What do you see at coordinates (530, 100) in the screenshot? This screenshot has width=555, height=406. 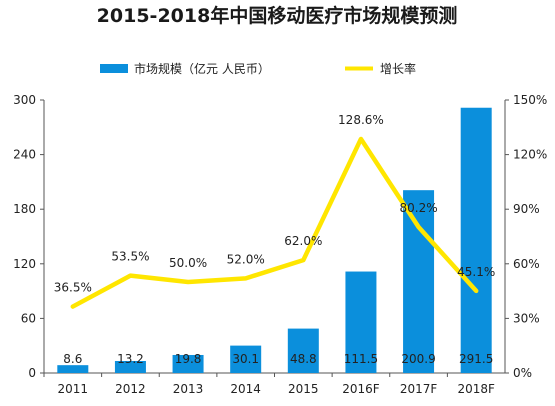 I see `y-right-tick-label: 150%` at bounding box center [530, 100].